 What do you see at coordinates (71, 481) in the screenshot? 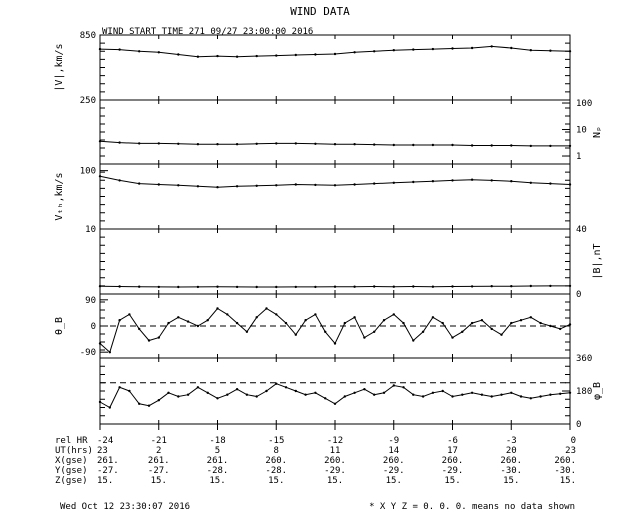
I see `table-row-label: Z(gse)` at bounding box center [71, 481].